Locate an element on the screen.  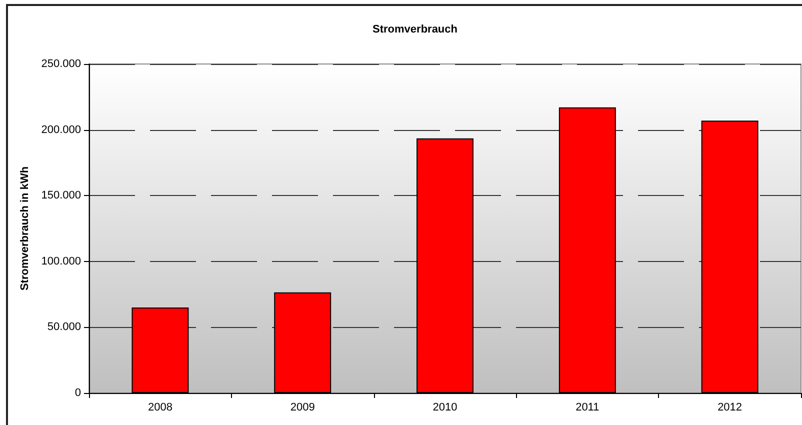
x-tick-label: 2011 is located at coordinates (588, 408).